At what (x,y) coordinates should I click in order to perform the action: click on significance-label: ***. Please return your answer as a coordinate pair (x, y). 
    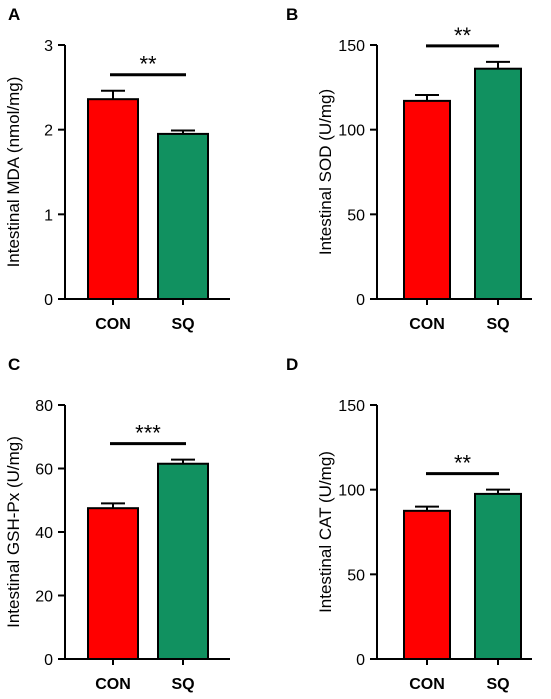
    Looking at the image, I should click on (148, 433).